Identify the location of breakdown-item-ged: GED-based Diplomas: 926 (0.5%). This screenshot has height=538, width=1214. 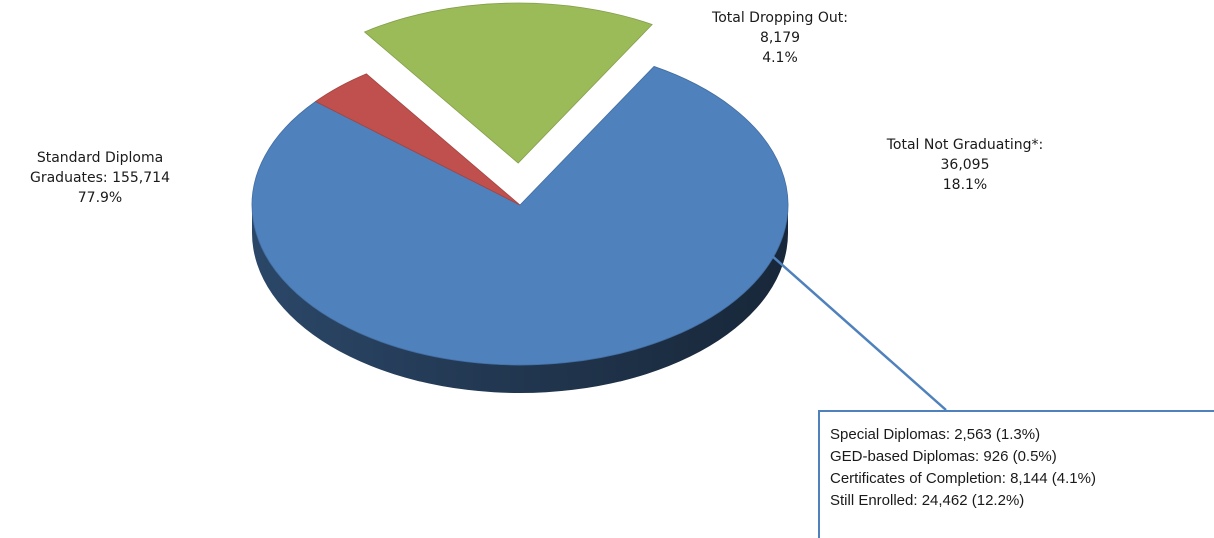
(943, 456).